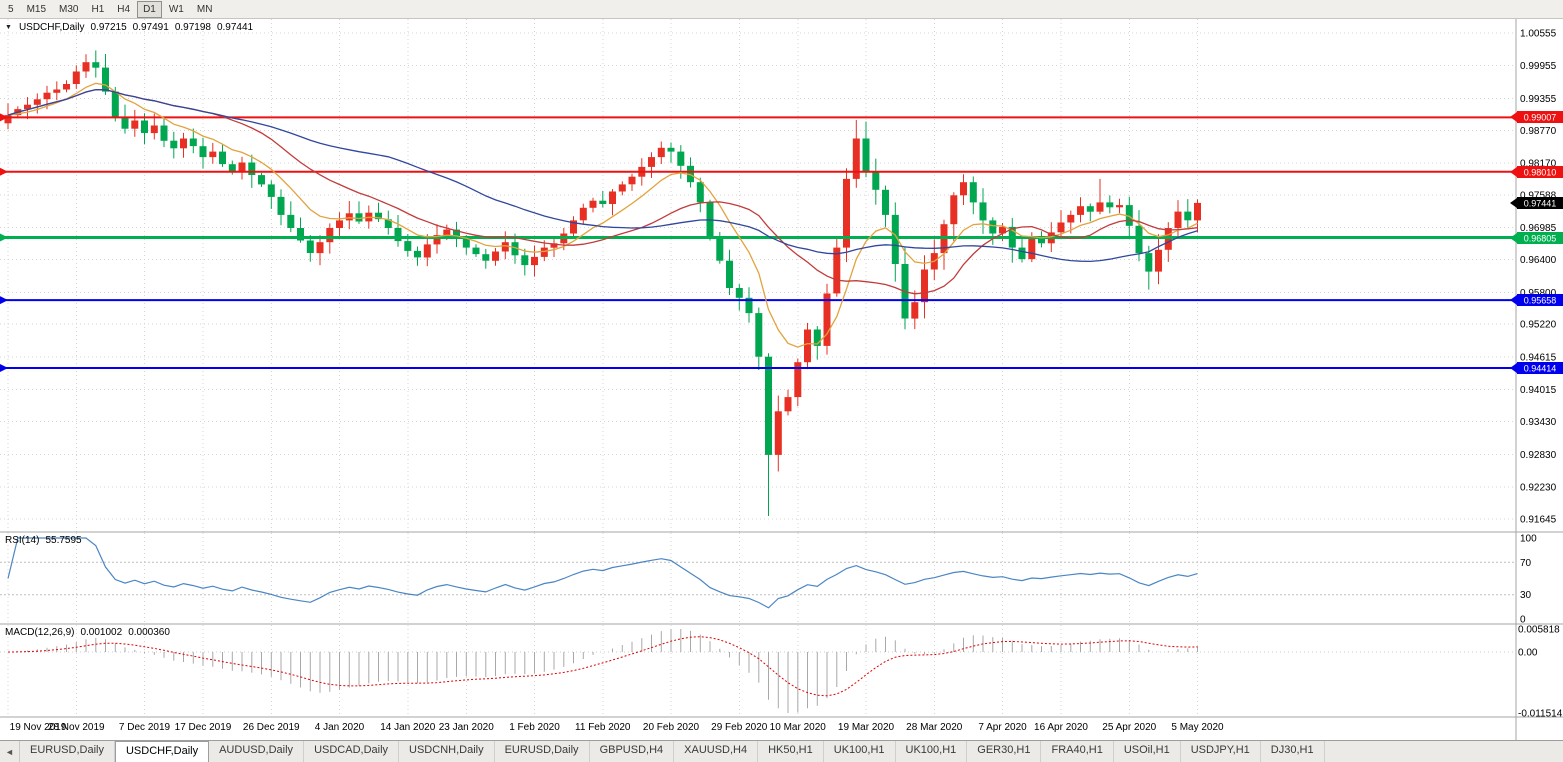  I want to click on chart-tab: XAUUSD,H4, so click(716, 751).